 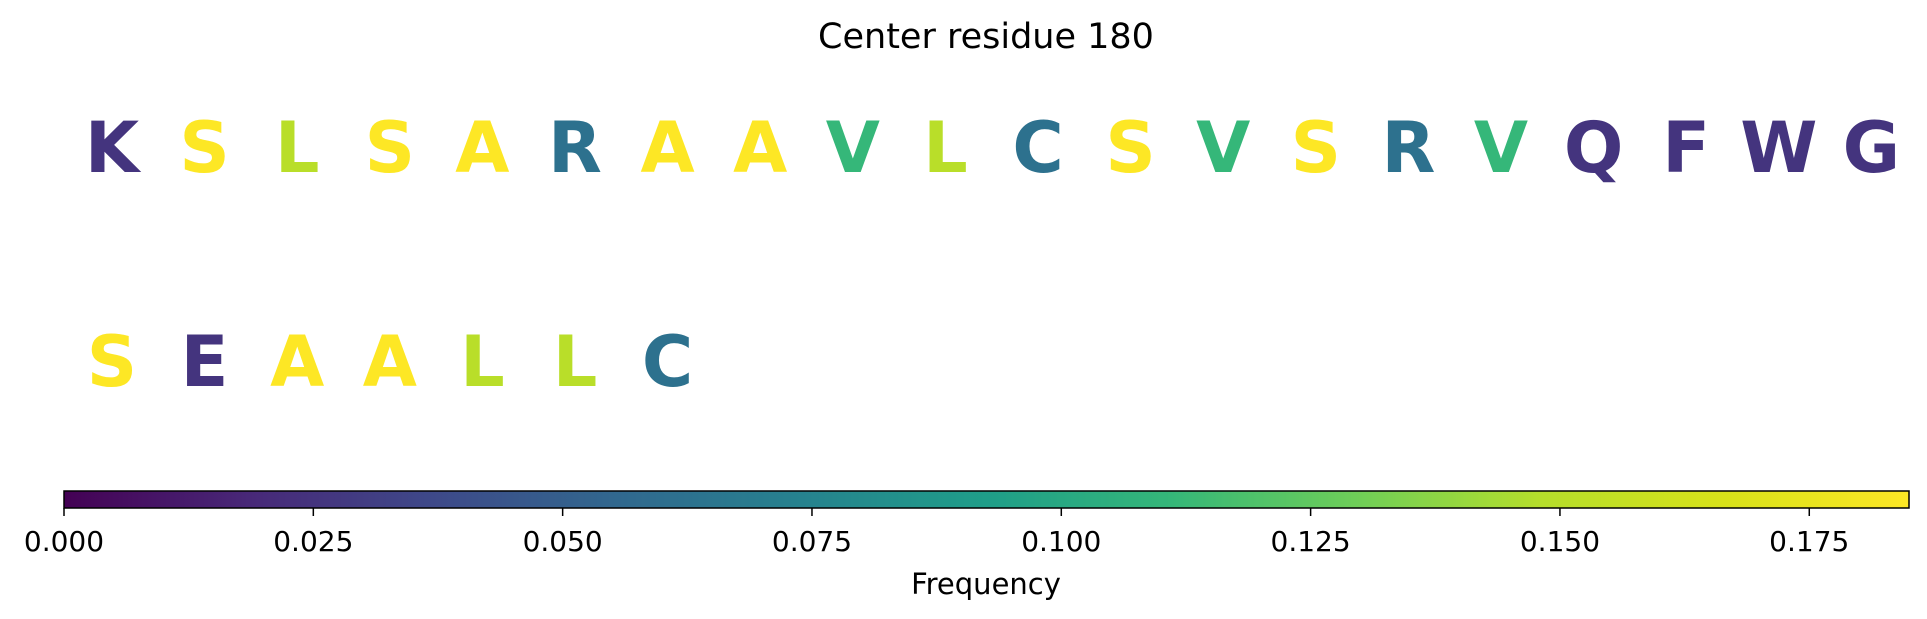 What do you see at coordinates (313, 541) in the screenshot?
I see `colorbar-tick-label: 0.025` at bounding box center [313, 541].